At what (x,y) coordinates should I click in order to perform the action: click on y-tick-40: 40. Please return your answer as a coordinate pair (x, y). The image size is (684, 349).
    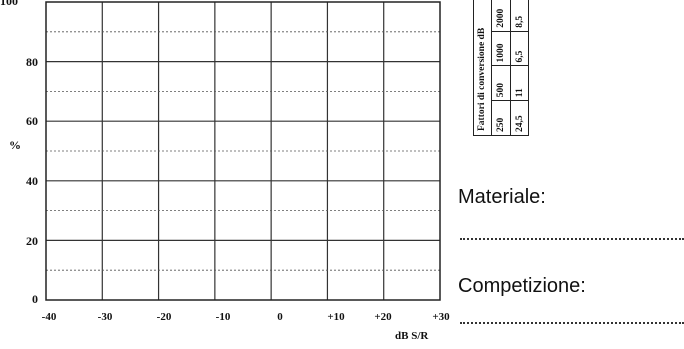
    Looking at the image, I should click on (32, 181).